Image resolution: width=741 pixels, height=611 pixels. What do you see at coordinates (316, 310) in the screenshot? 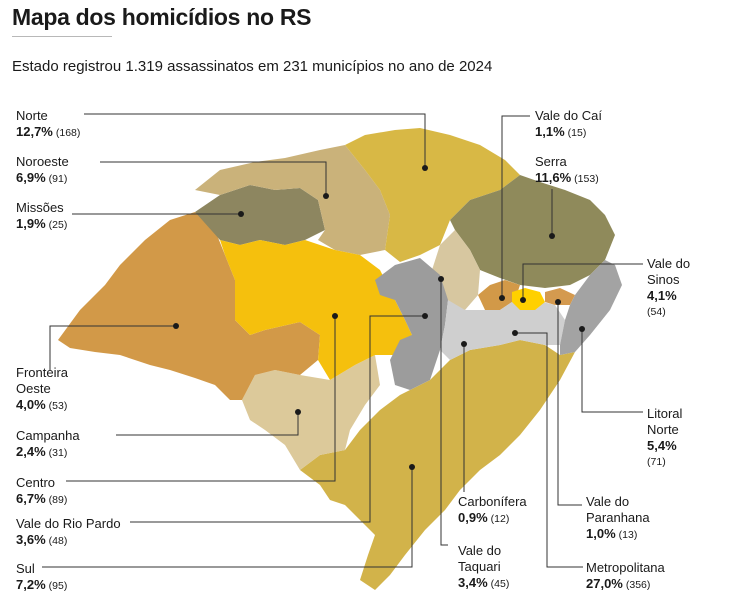
I see `region-centro` at bounding box center [316, 310].